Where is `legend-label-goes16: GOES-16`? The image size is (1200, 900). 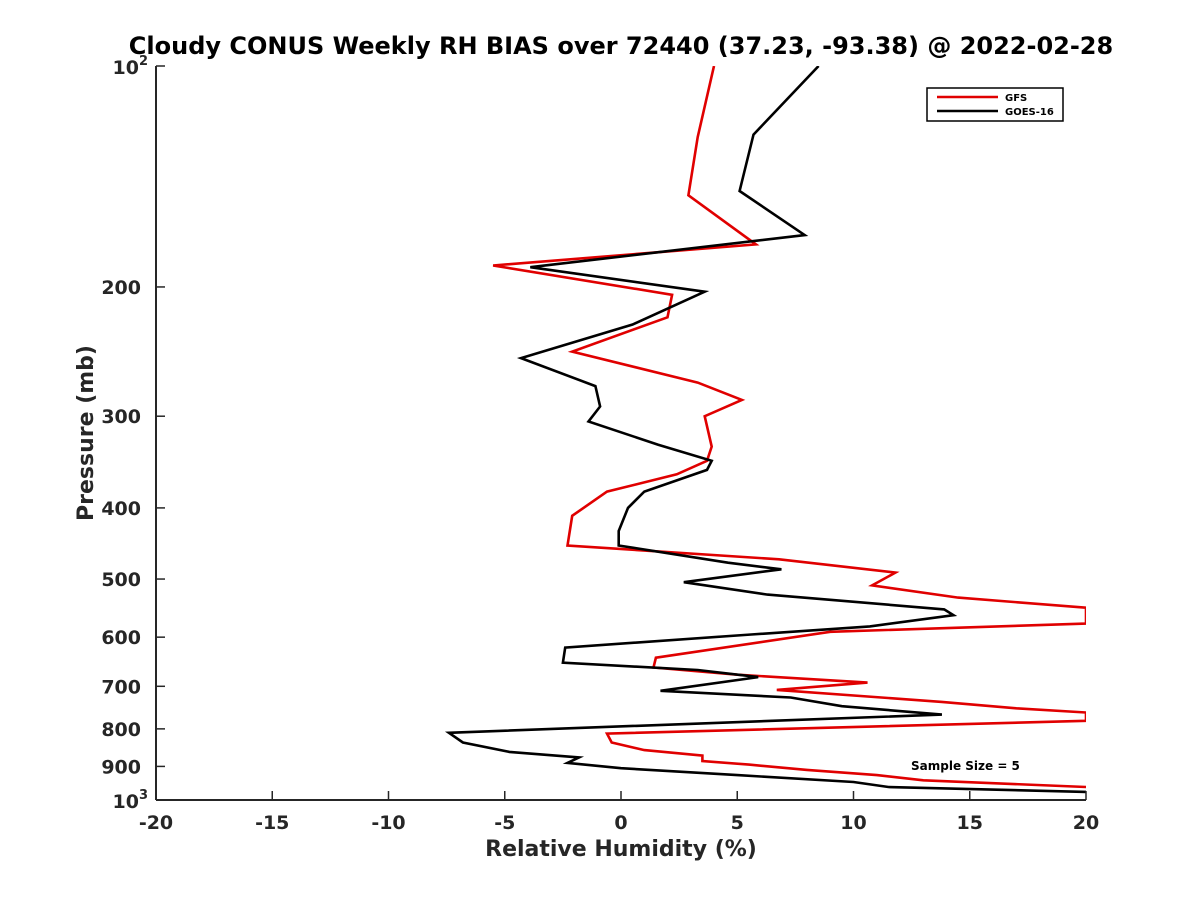 legend-label-goes16: GOES-16 is located at coordinates (1029, 112).